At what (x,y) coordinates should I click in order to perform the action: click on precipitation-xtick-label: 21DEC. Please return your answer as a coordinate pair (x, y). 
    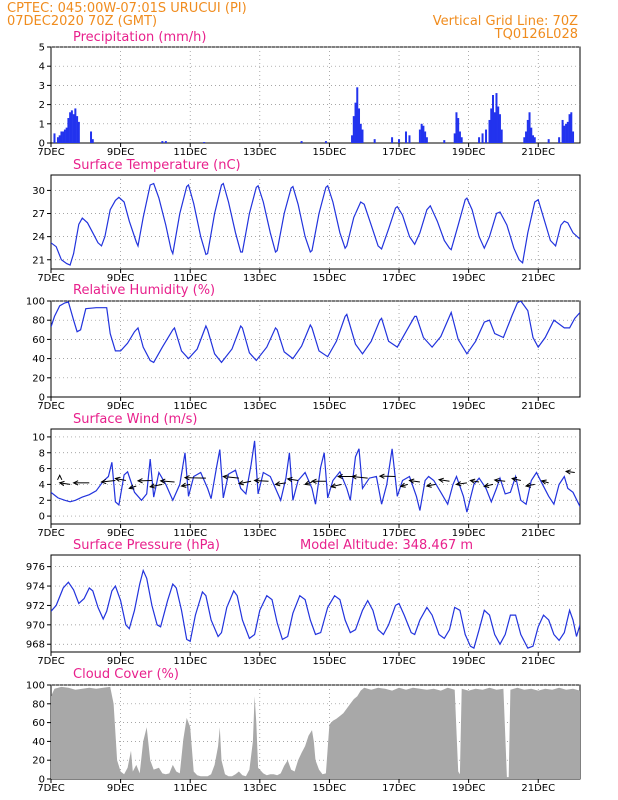
    Looking at the image, I should click on (538, 152).